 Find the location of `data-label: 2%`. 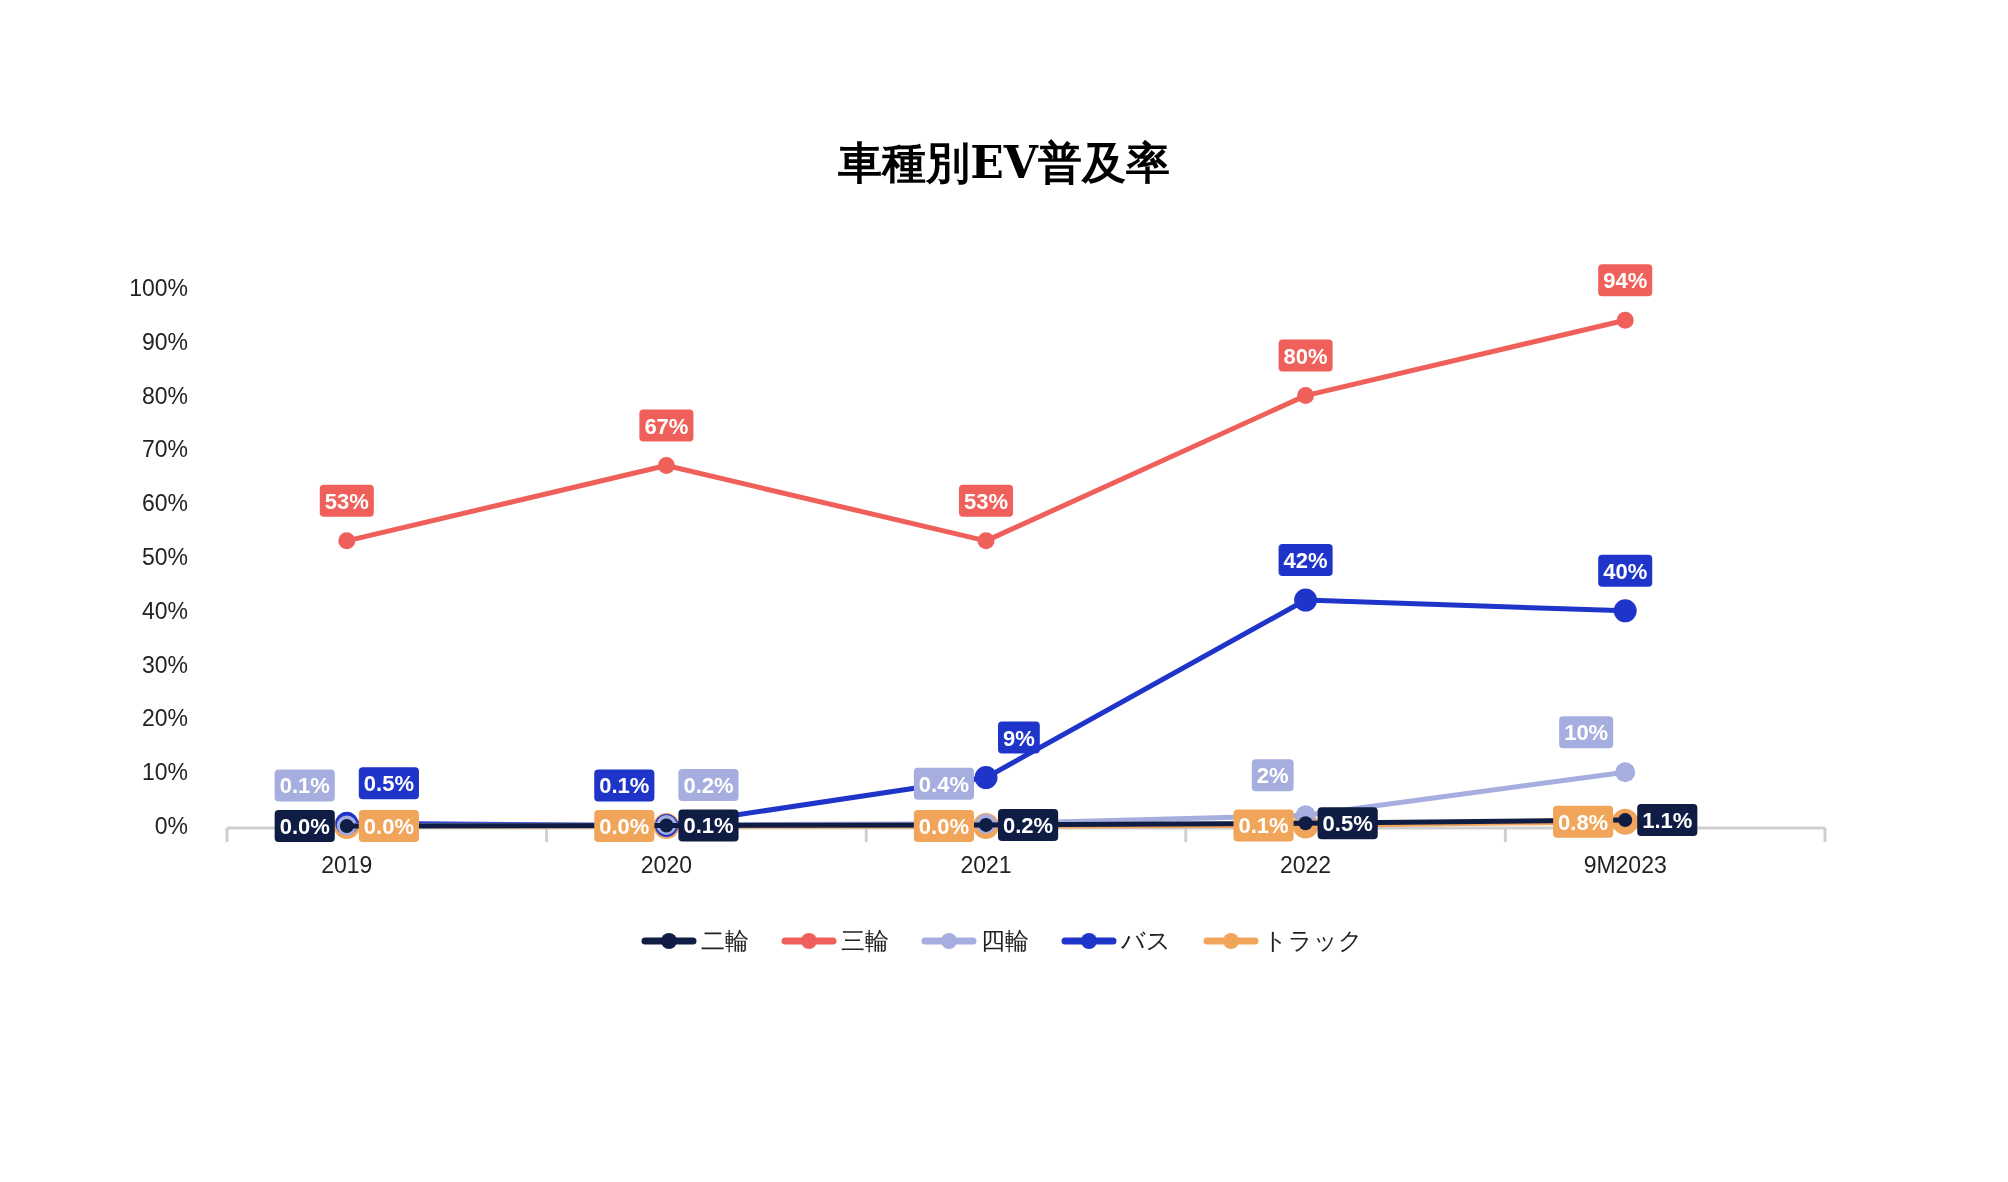

data-label: 2% is located at coordinates (1272, 776).